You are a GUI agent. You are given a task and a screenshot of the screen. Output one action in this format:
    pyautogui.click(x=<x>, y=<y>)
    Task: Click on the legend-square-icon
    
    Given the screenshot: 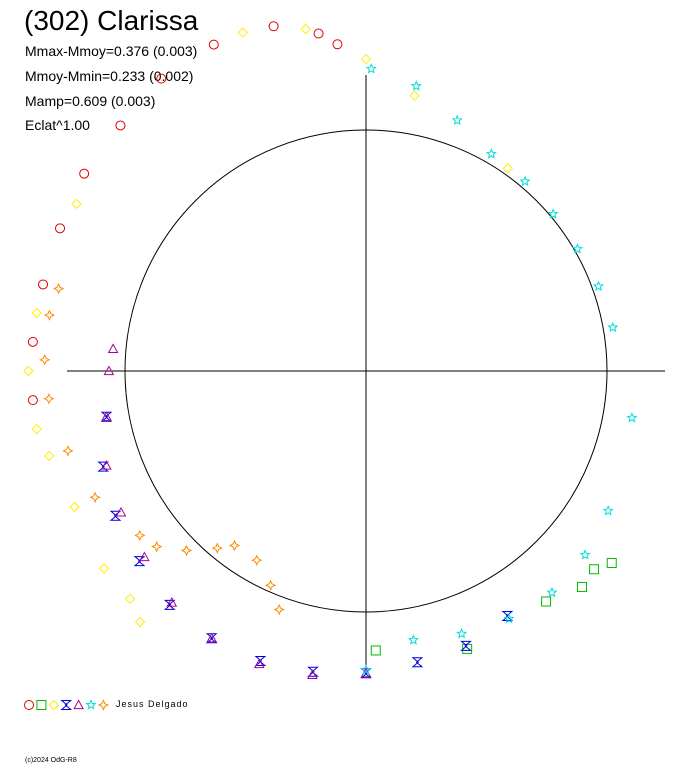 What is the action you would take?
    pyautogui.click(x=41, y=705)
    